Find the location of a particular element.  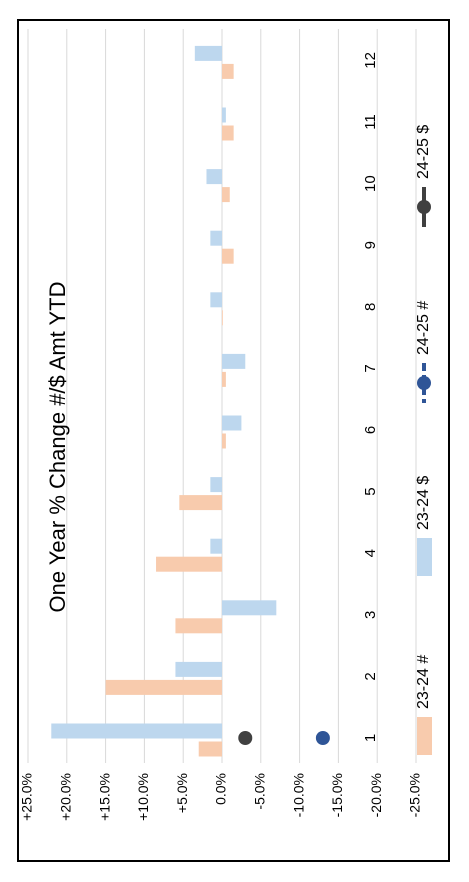

x-tick-label: 12 is located at coordinates (370, 60).